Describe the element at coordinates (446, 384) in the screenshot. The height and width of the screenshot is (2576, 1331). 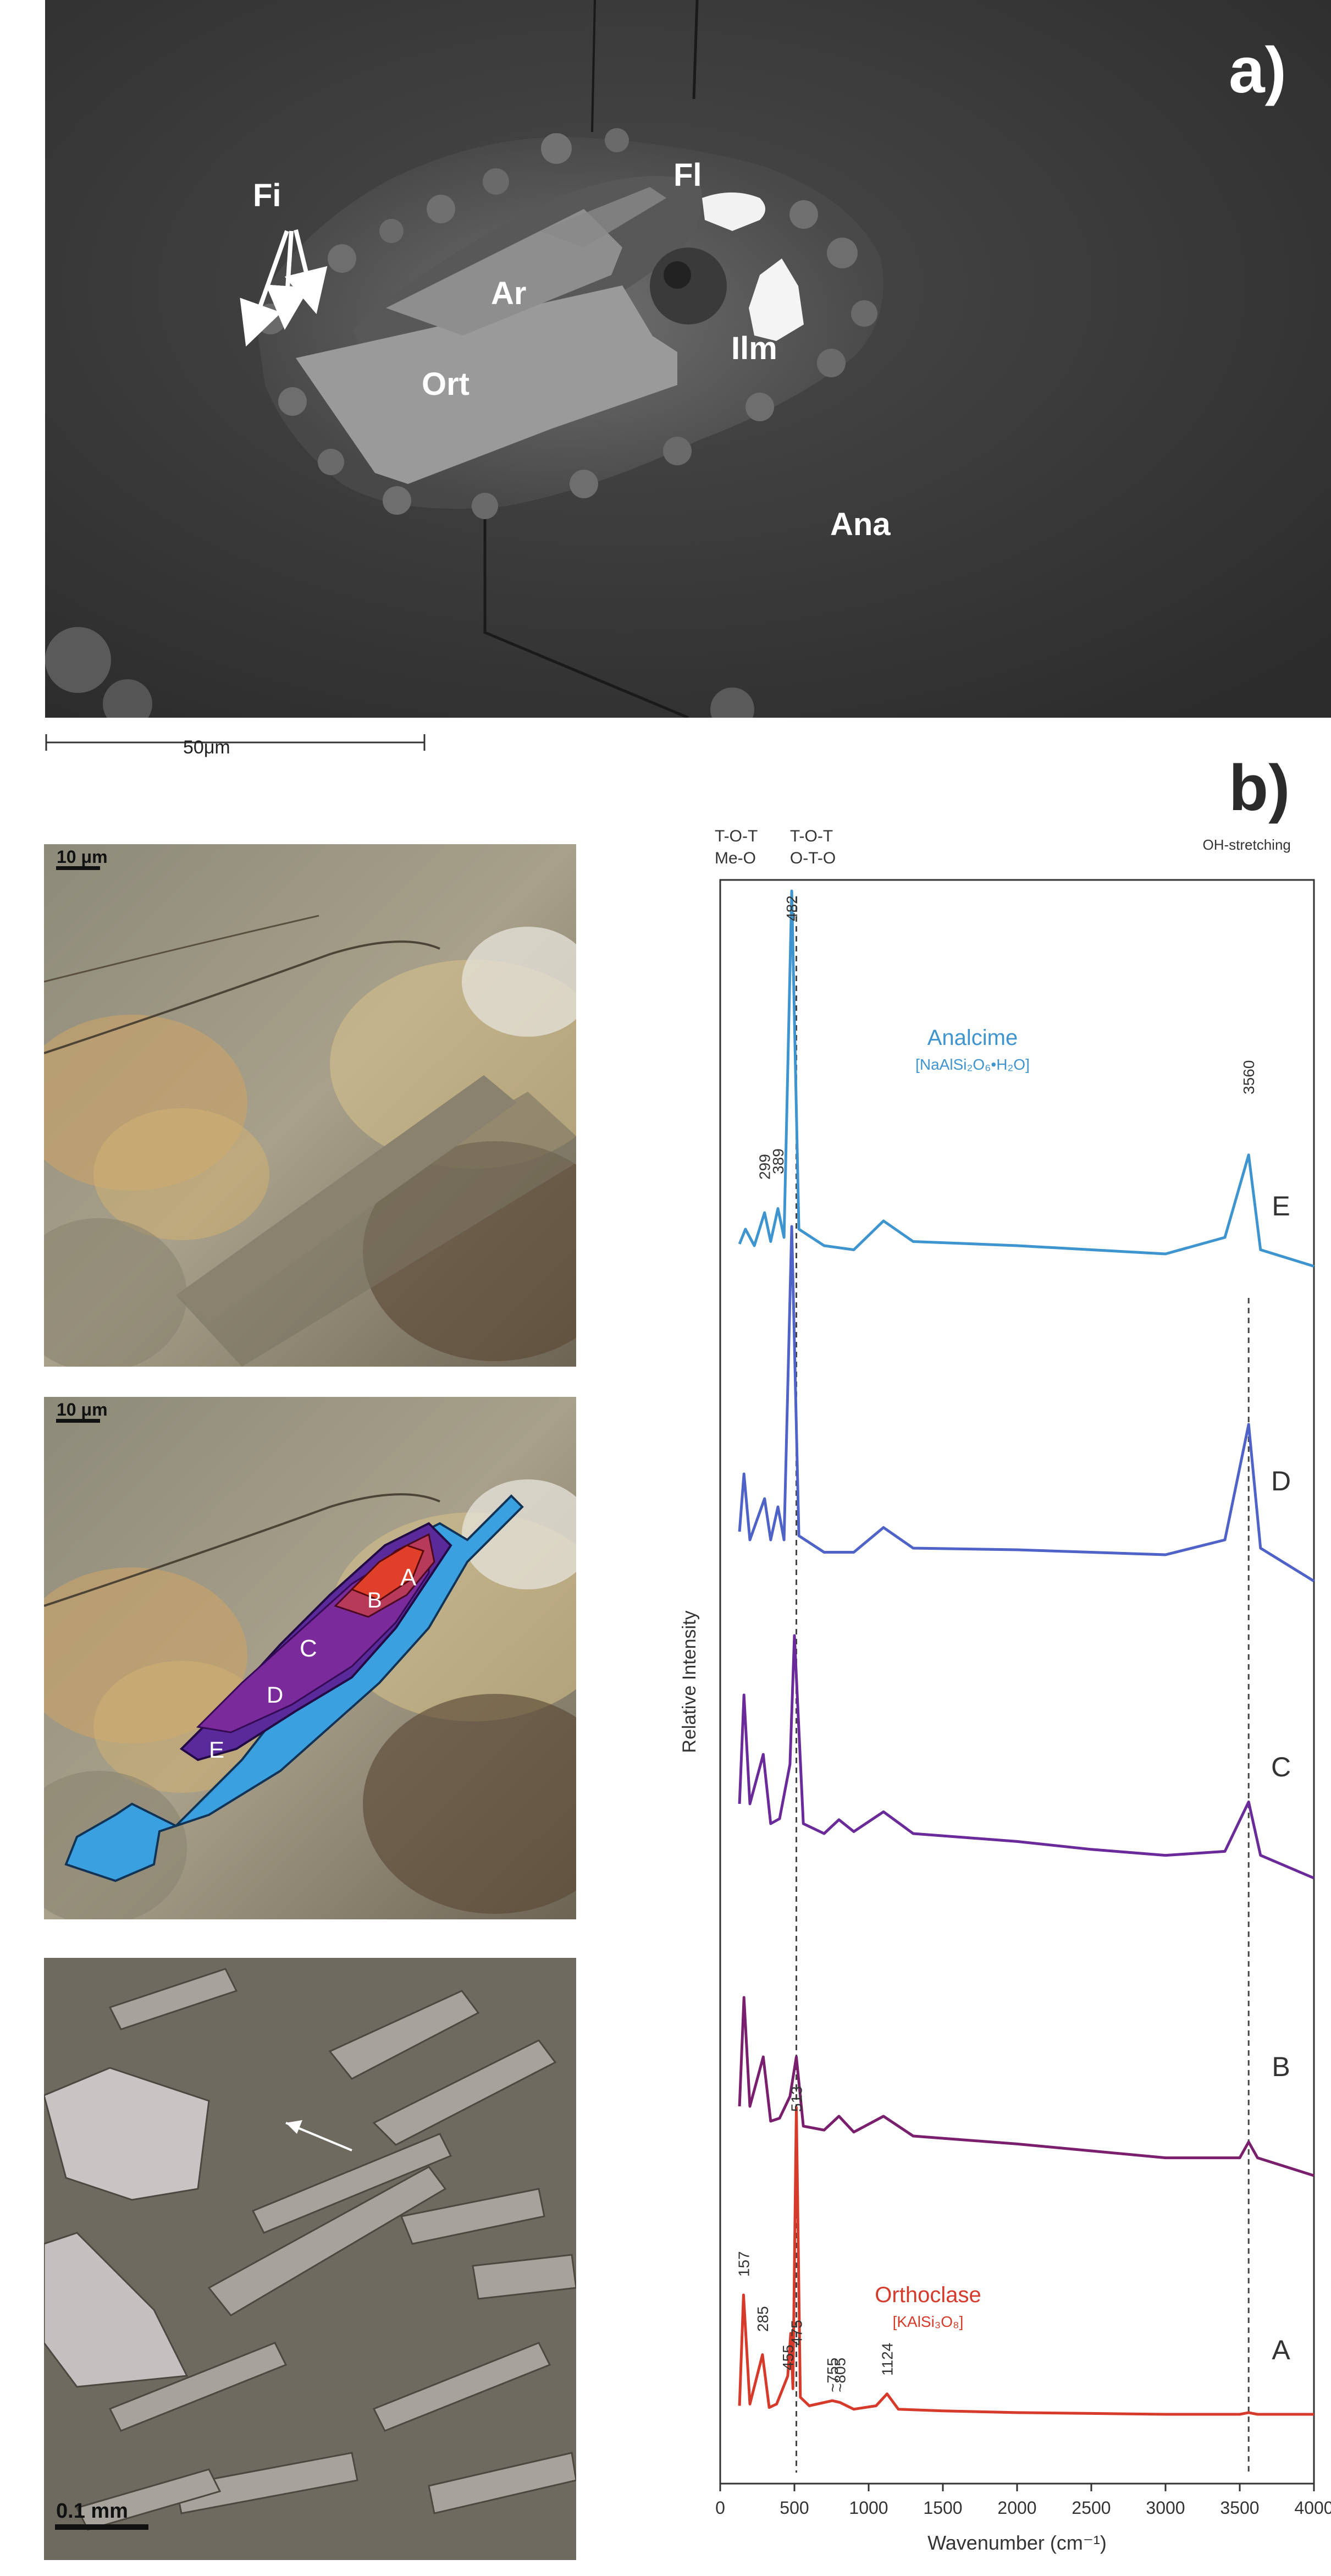
I see `sem-label-ort: Ort` at that location.